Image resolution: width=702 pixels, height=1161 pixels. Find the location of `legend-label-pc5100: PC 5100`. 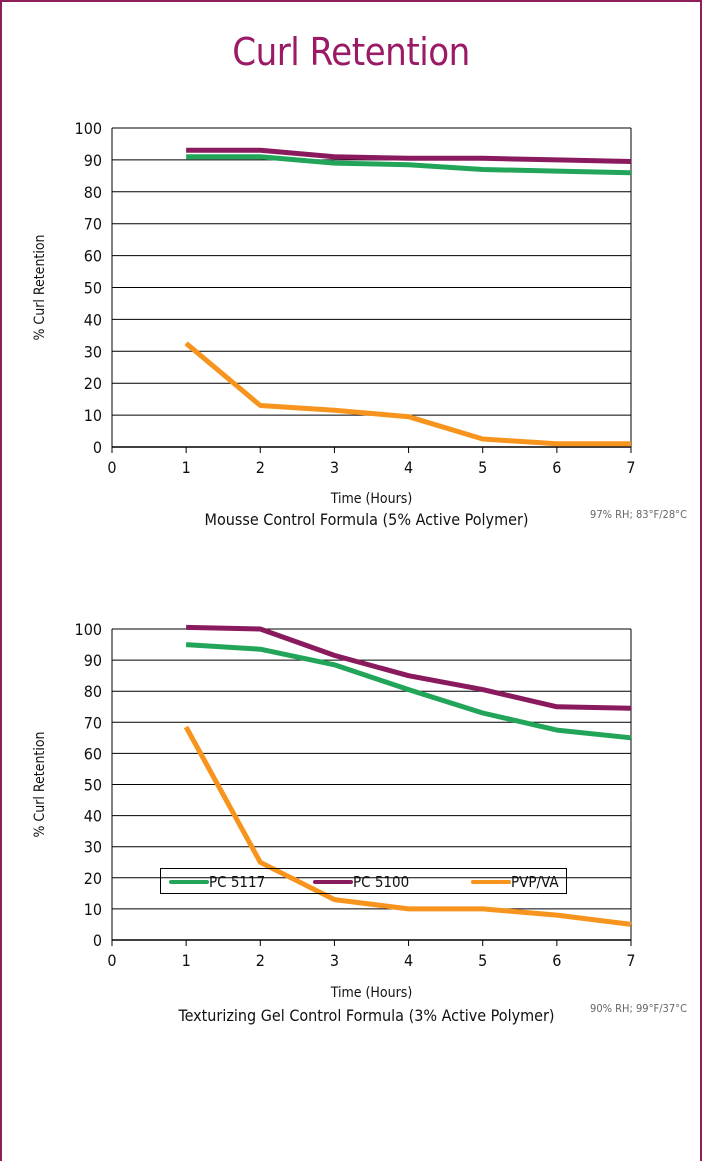

legend-label-pc5100: PC 5100 is located at coordinates (381, 882).